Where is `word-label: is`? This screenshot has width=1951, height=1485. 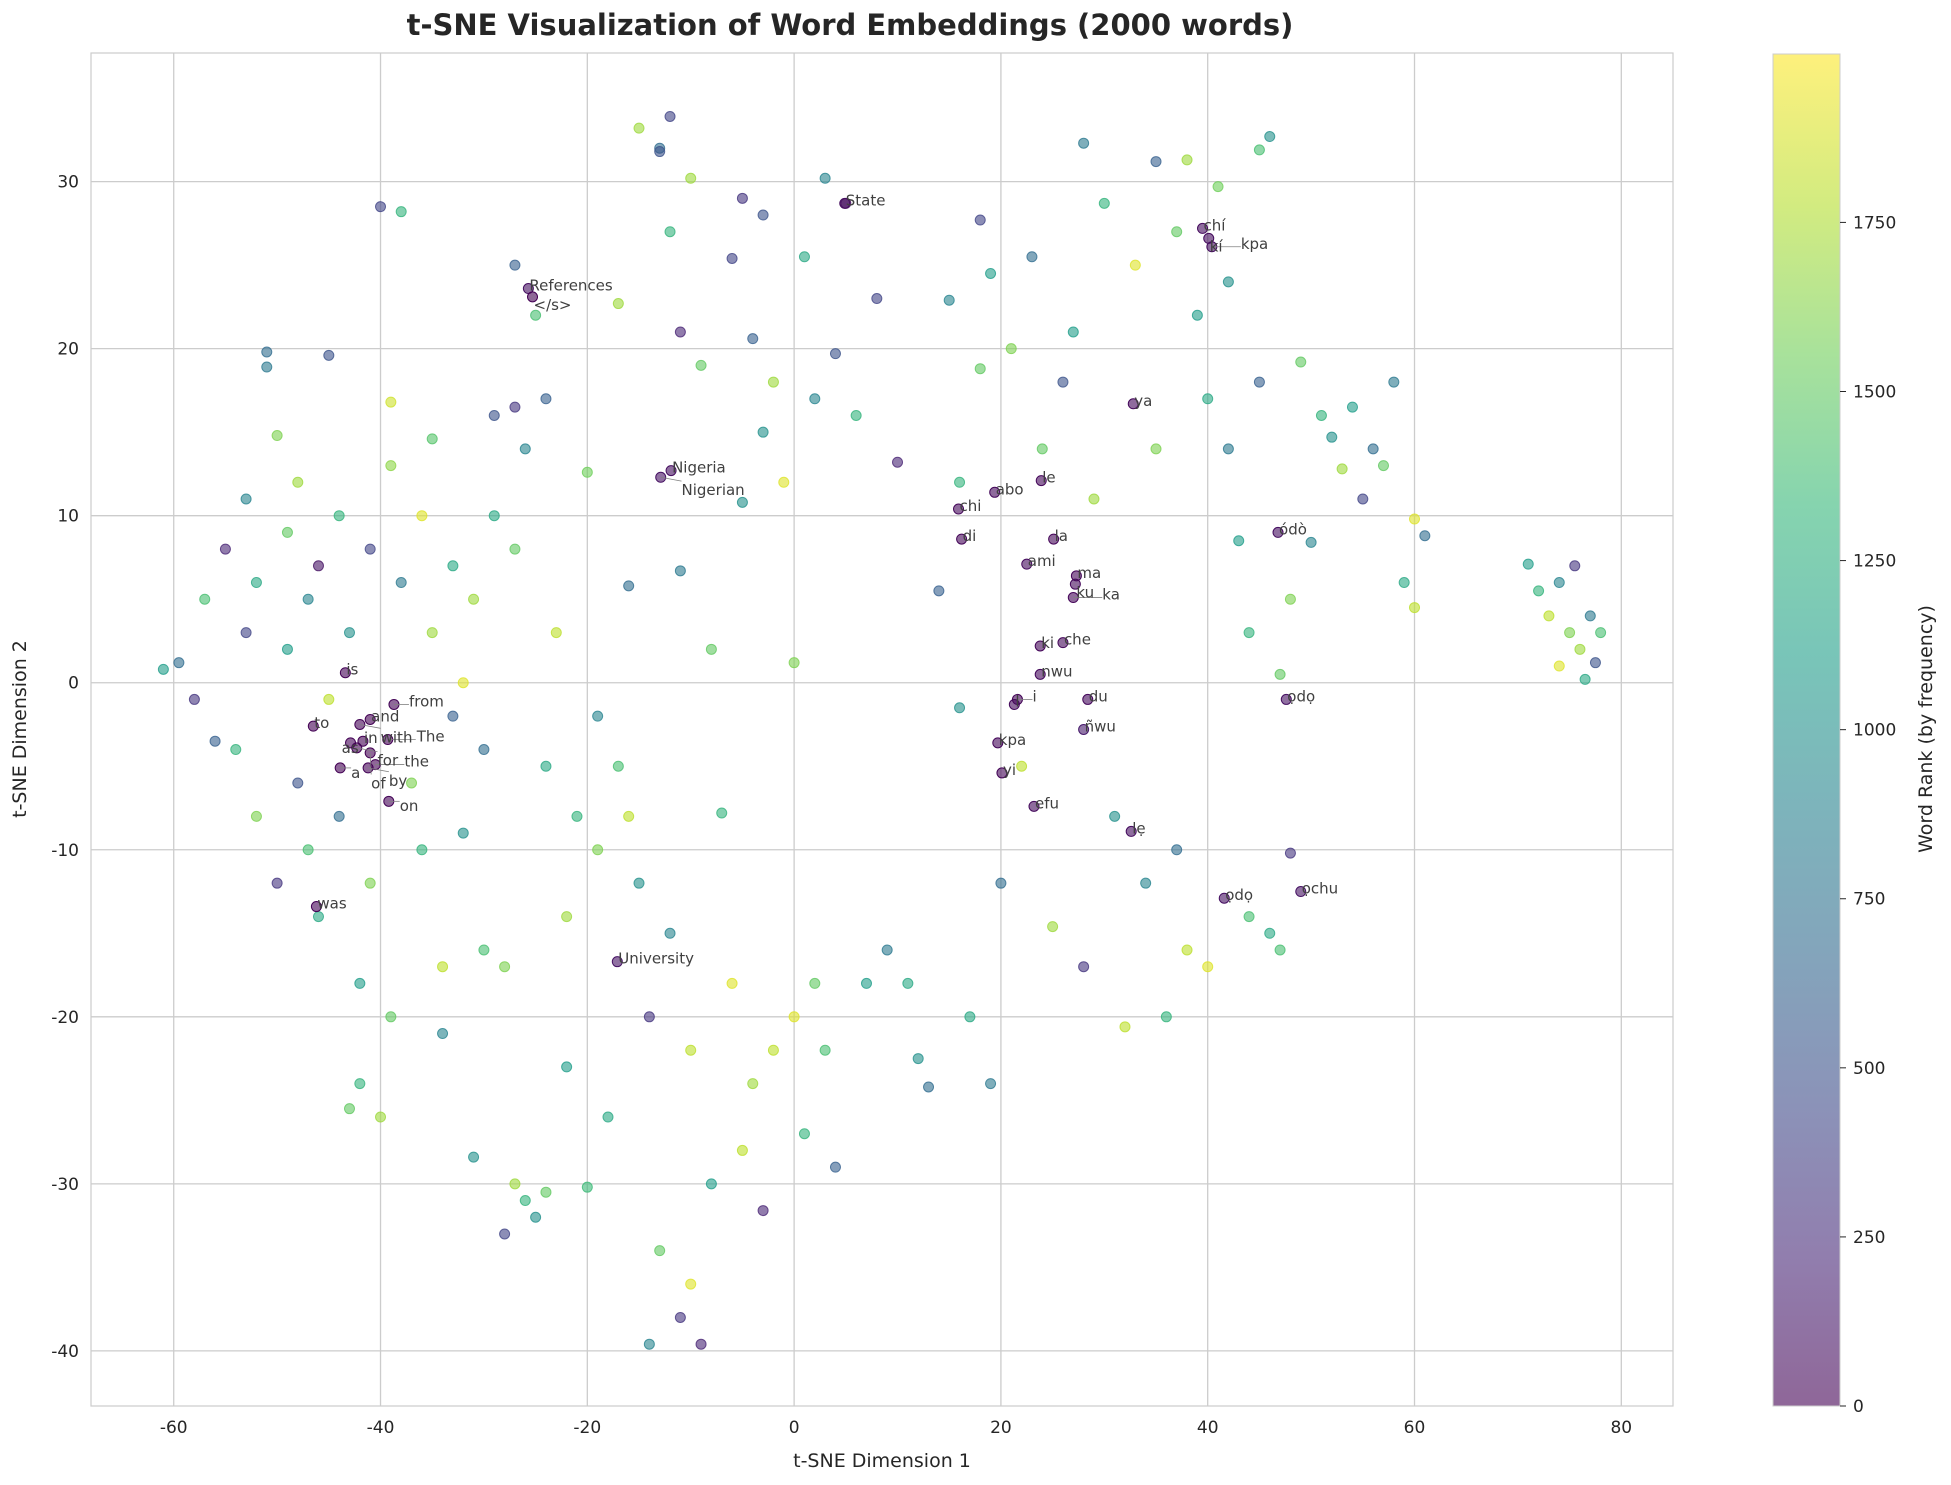
word-label: is is located at coordinates (352, 670).